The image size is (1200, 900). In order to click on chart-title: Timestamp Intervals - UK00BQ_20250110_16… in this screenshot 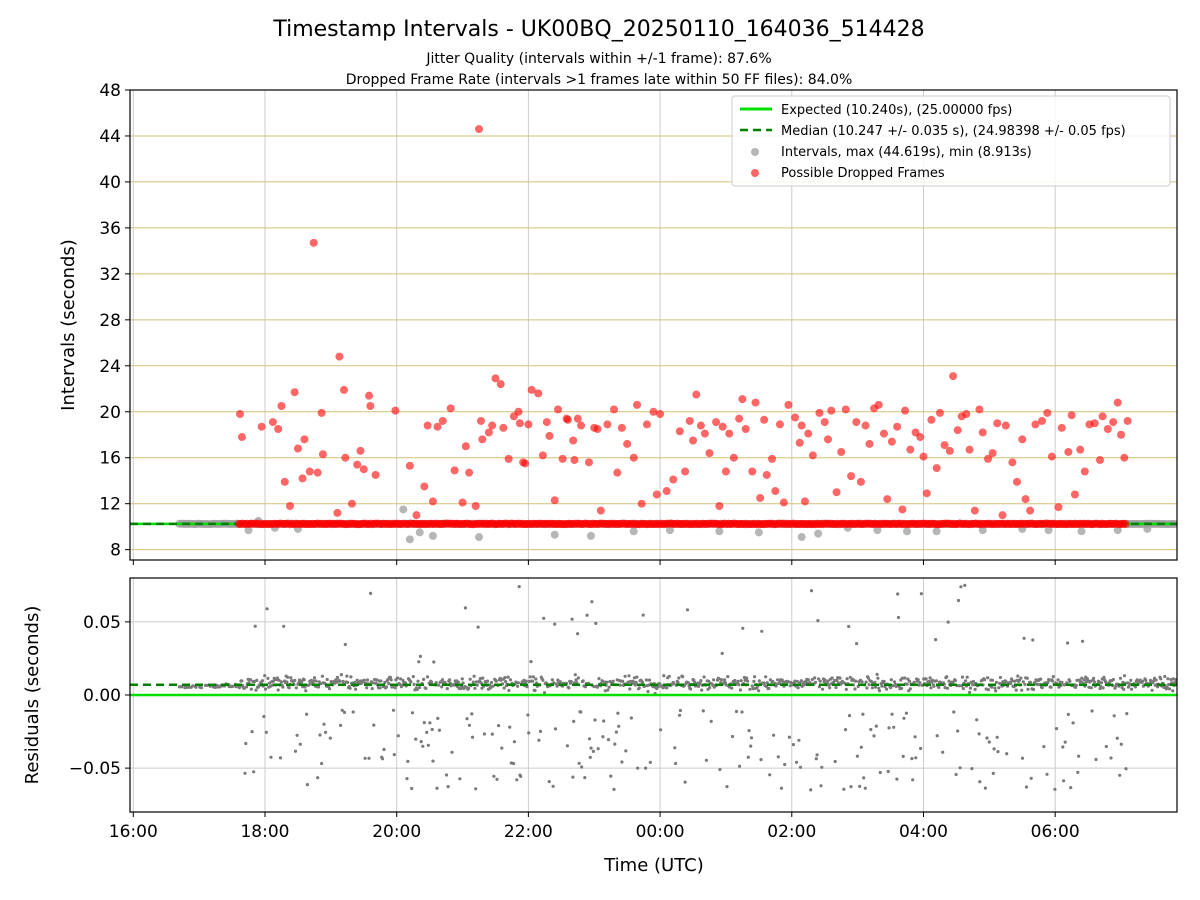, I will do `click(598, 29)`.